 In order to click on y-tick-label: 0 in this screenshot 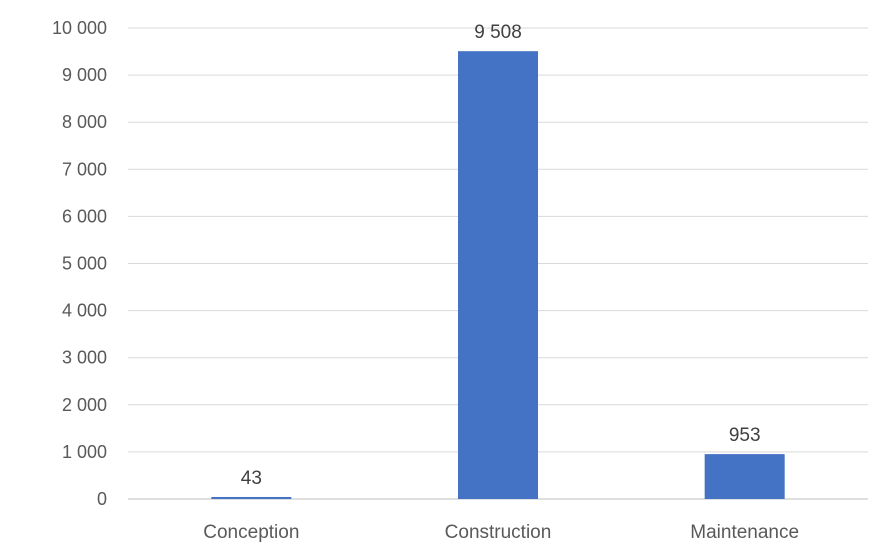, I will do `click(102, 499)`.